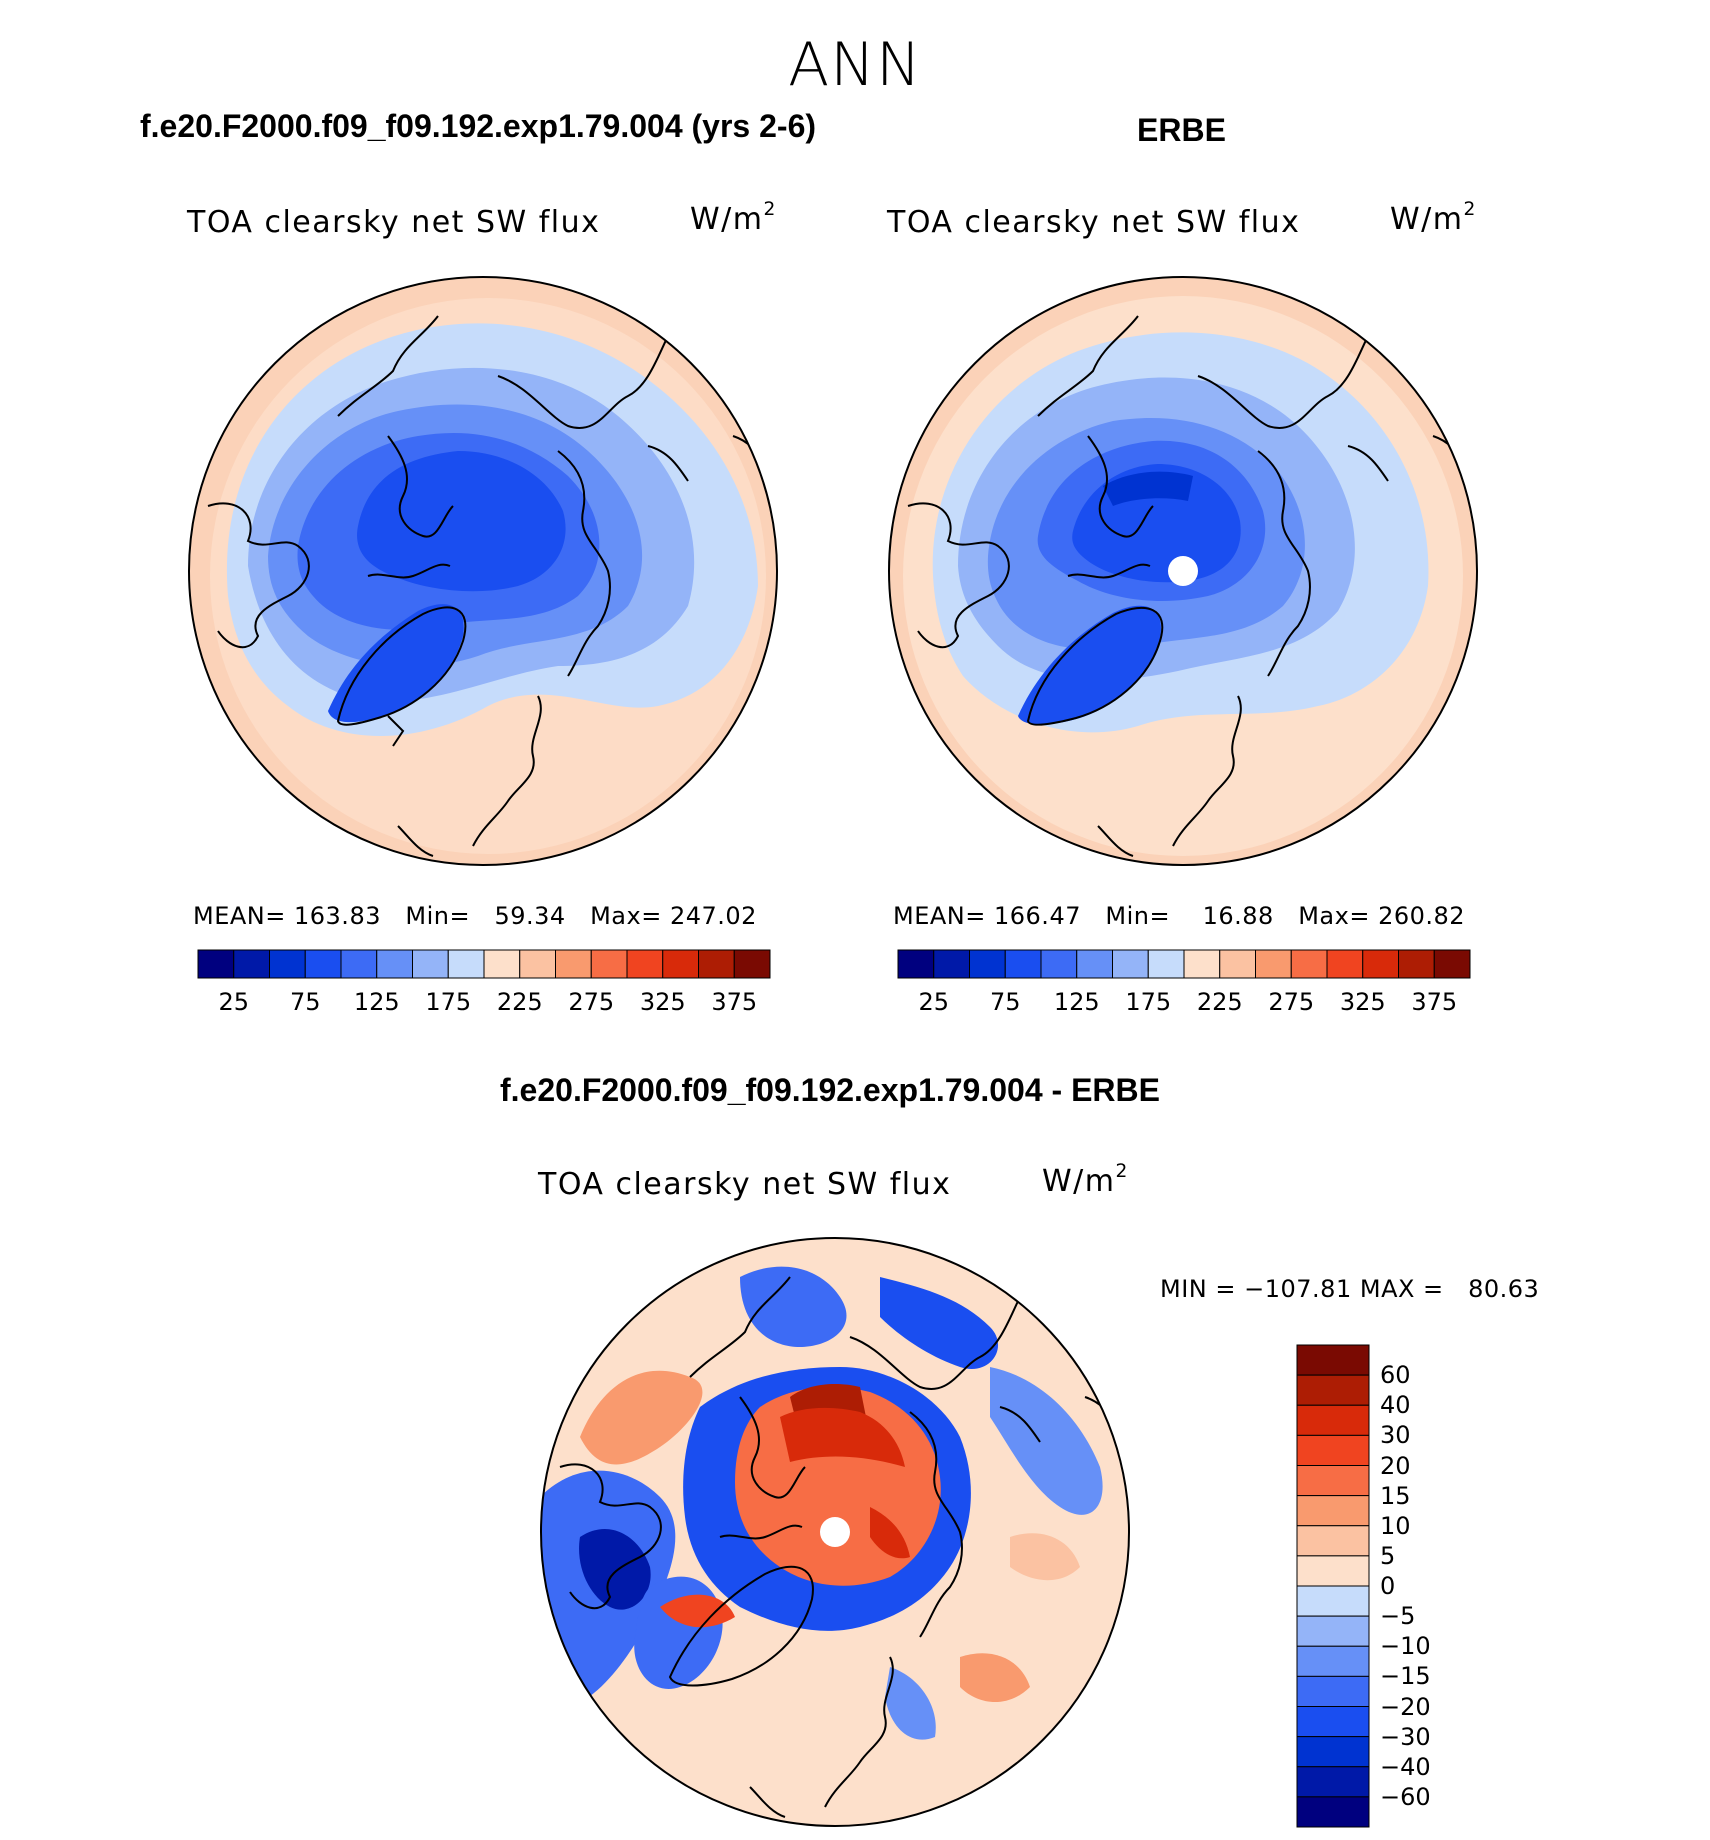  Describe the element at coordinates (733, 218) in the screenshot. I see `model-units-label: W/m2` at that location.